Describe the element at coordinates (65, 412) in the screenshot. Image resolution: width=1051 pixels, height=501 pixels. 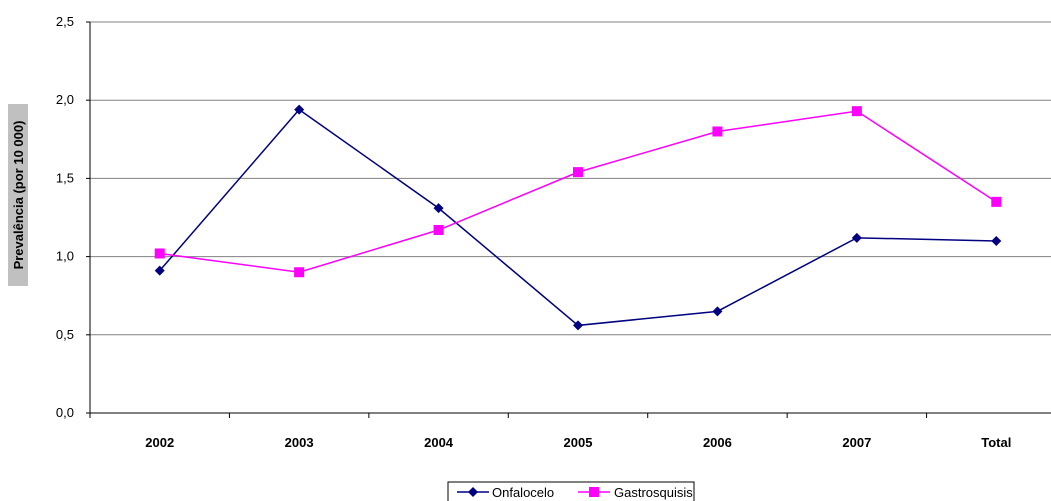
I see `y-tick-label: 0,0` at that location.